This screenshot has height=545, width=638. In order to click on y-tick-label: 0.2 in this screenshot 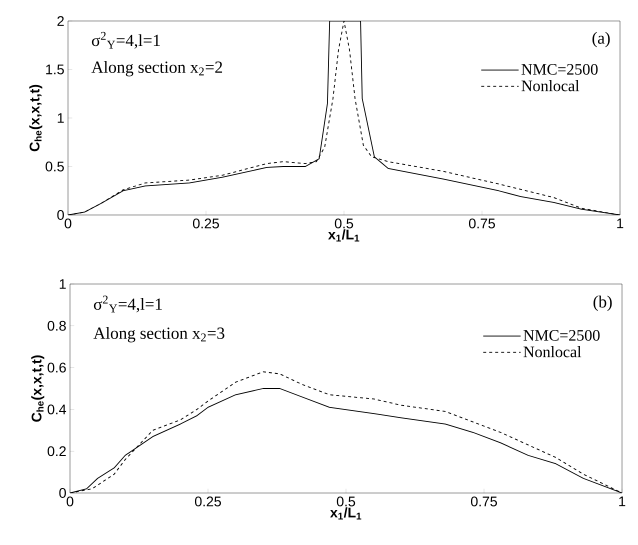, I will do `click(57, 451)`.